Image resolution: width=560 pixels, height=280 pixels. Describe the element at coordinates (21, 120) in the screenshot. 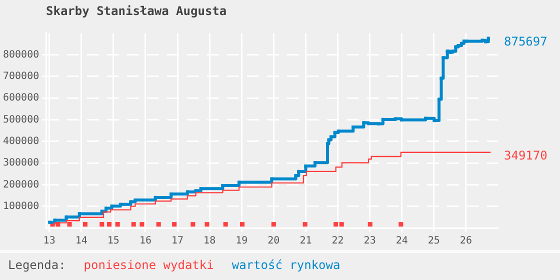

I see `y-tick-label: 500000` at that location.